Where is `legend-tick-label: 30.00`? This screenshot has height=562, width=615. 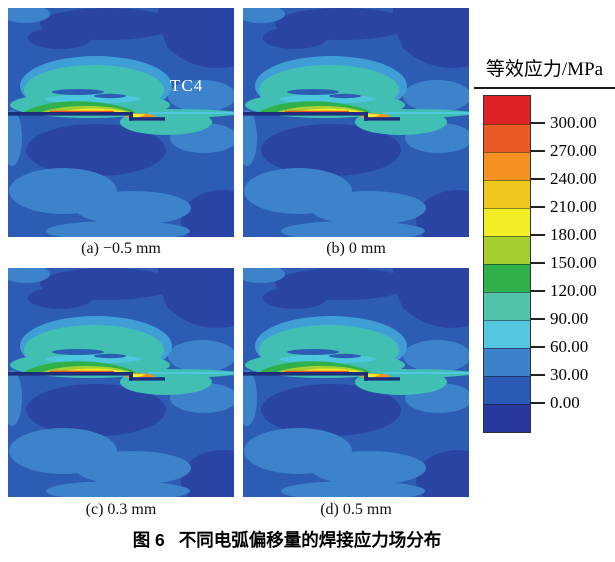 legend-tick-label: 30.00 is located at coordinates (569, 374).